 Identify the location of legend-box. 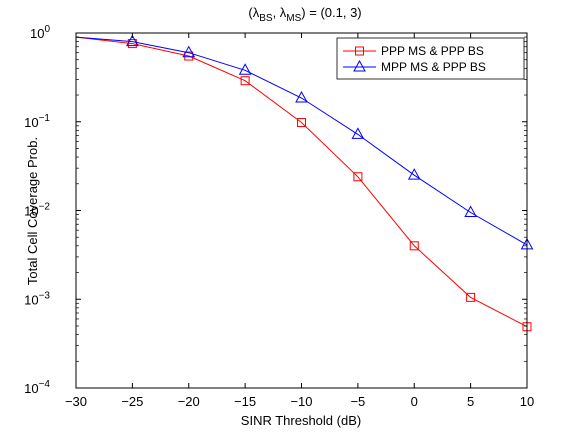
(430, 58).